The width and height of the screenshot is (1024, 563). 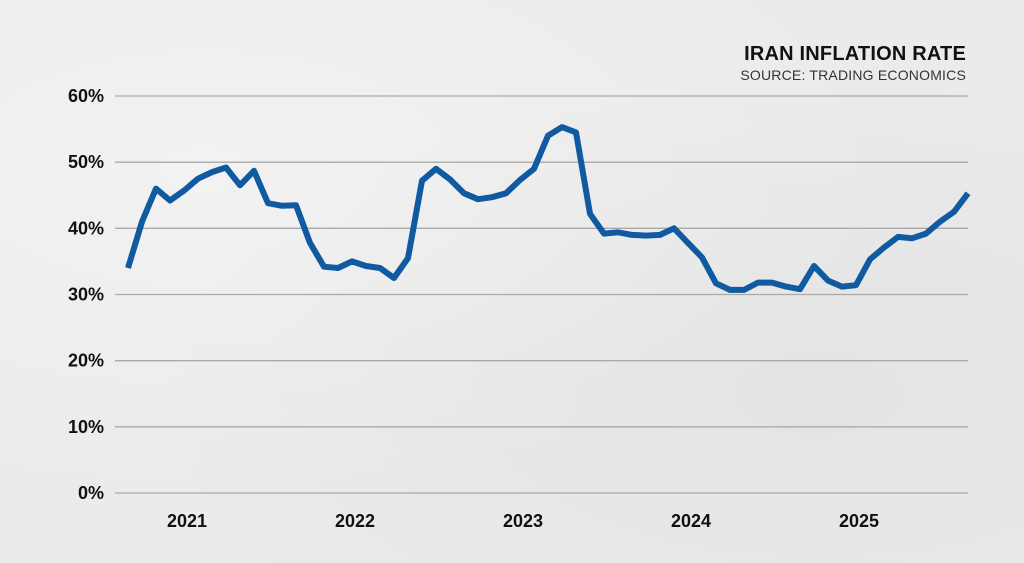 I want to click on x-tick-label: 2021, so click(x=187, y=521).